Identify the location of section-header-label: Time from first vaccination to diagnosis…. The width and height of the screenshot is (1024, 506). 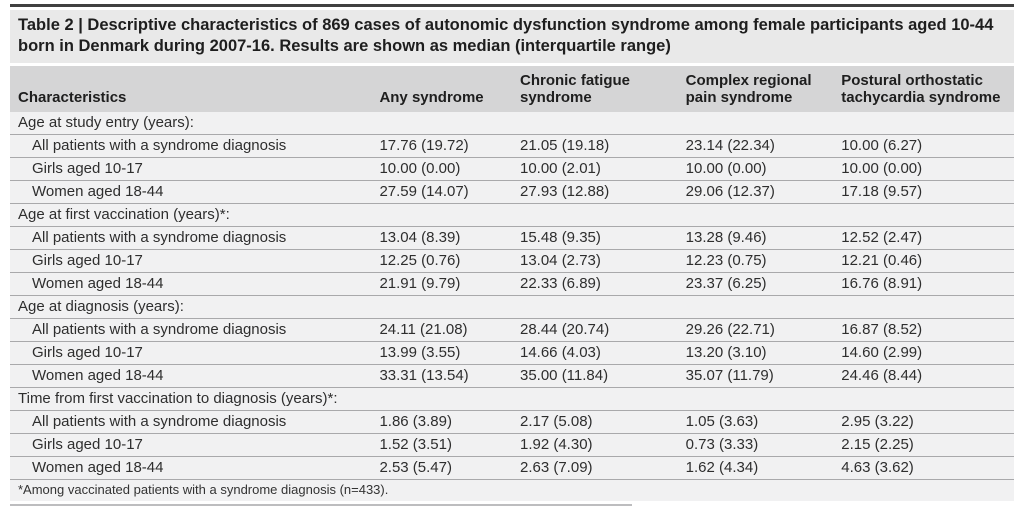
(512, 399).